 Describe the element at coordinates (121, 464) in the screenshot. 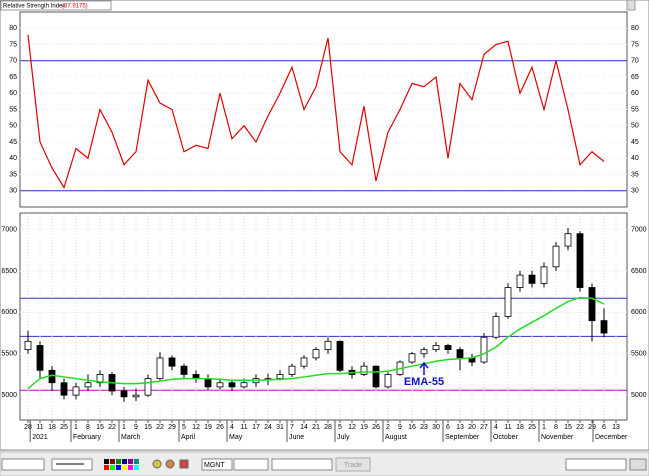

I see `color-palette` at that location.